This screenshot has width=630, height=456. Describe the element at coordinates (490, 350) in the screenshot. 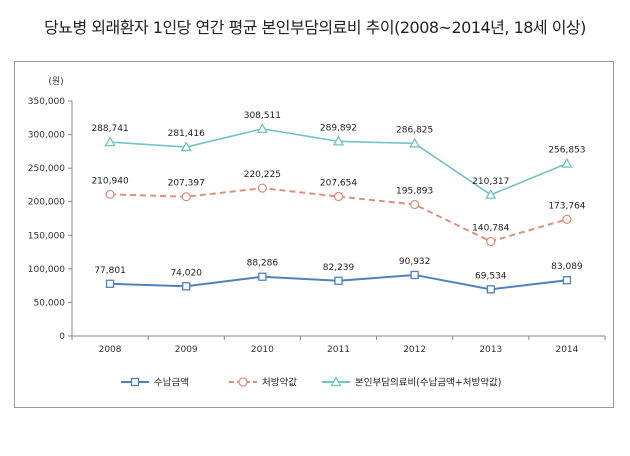

I see `x-tick-label: 2013` at that location.